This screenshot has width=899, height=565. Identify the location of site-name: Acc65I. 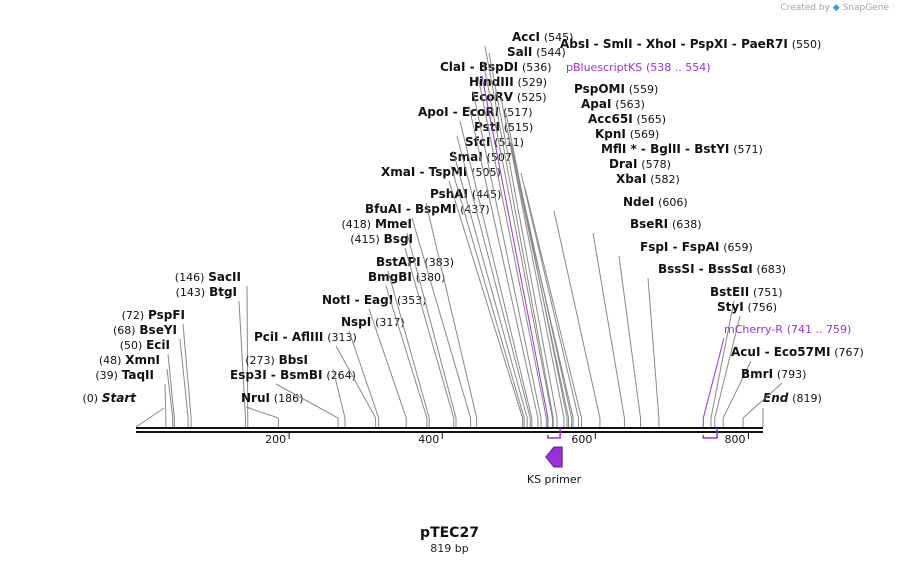
(610, 119).